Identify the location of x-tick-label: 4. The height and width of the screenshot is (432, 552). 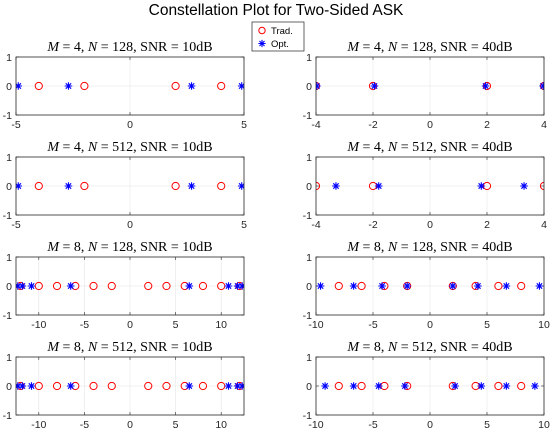
(544, 125).